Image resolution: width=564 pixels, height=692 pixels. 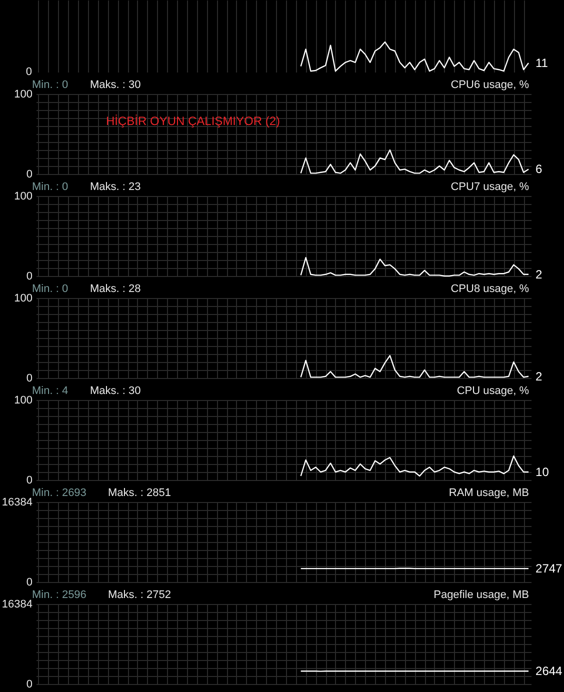 What do you see at coordinates (490, 289) in the screenshot?
I see `chart-title: CPU8 usage, %` at bounding box center [490, 289].